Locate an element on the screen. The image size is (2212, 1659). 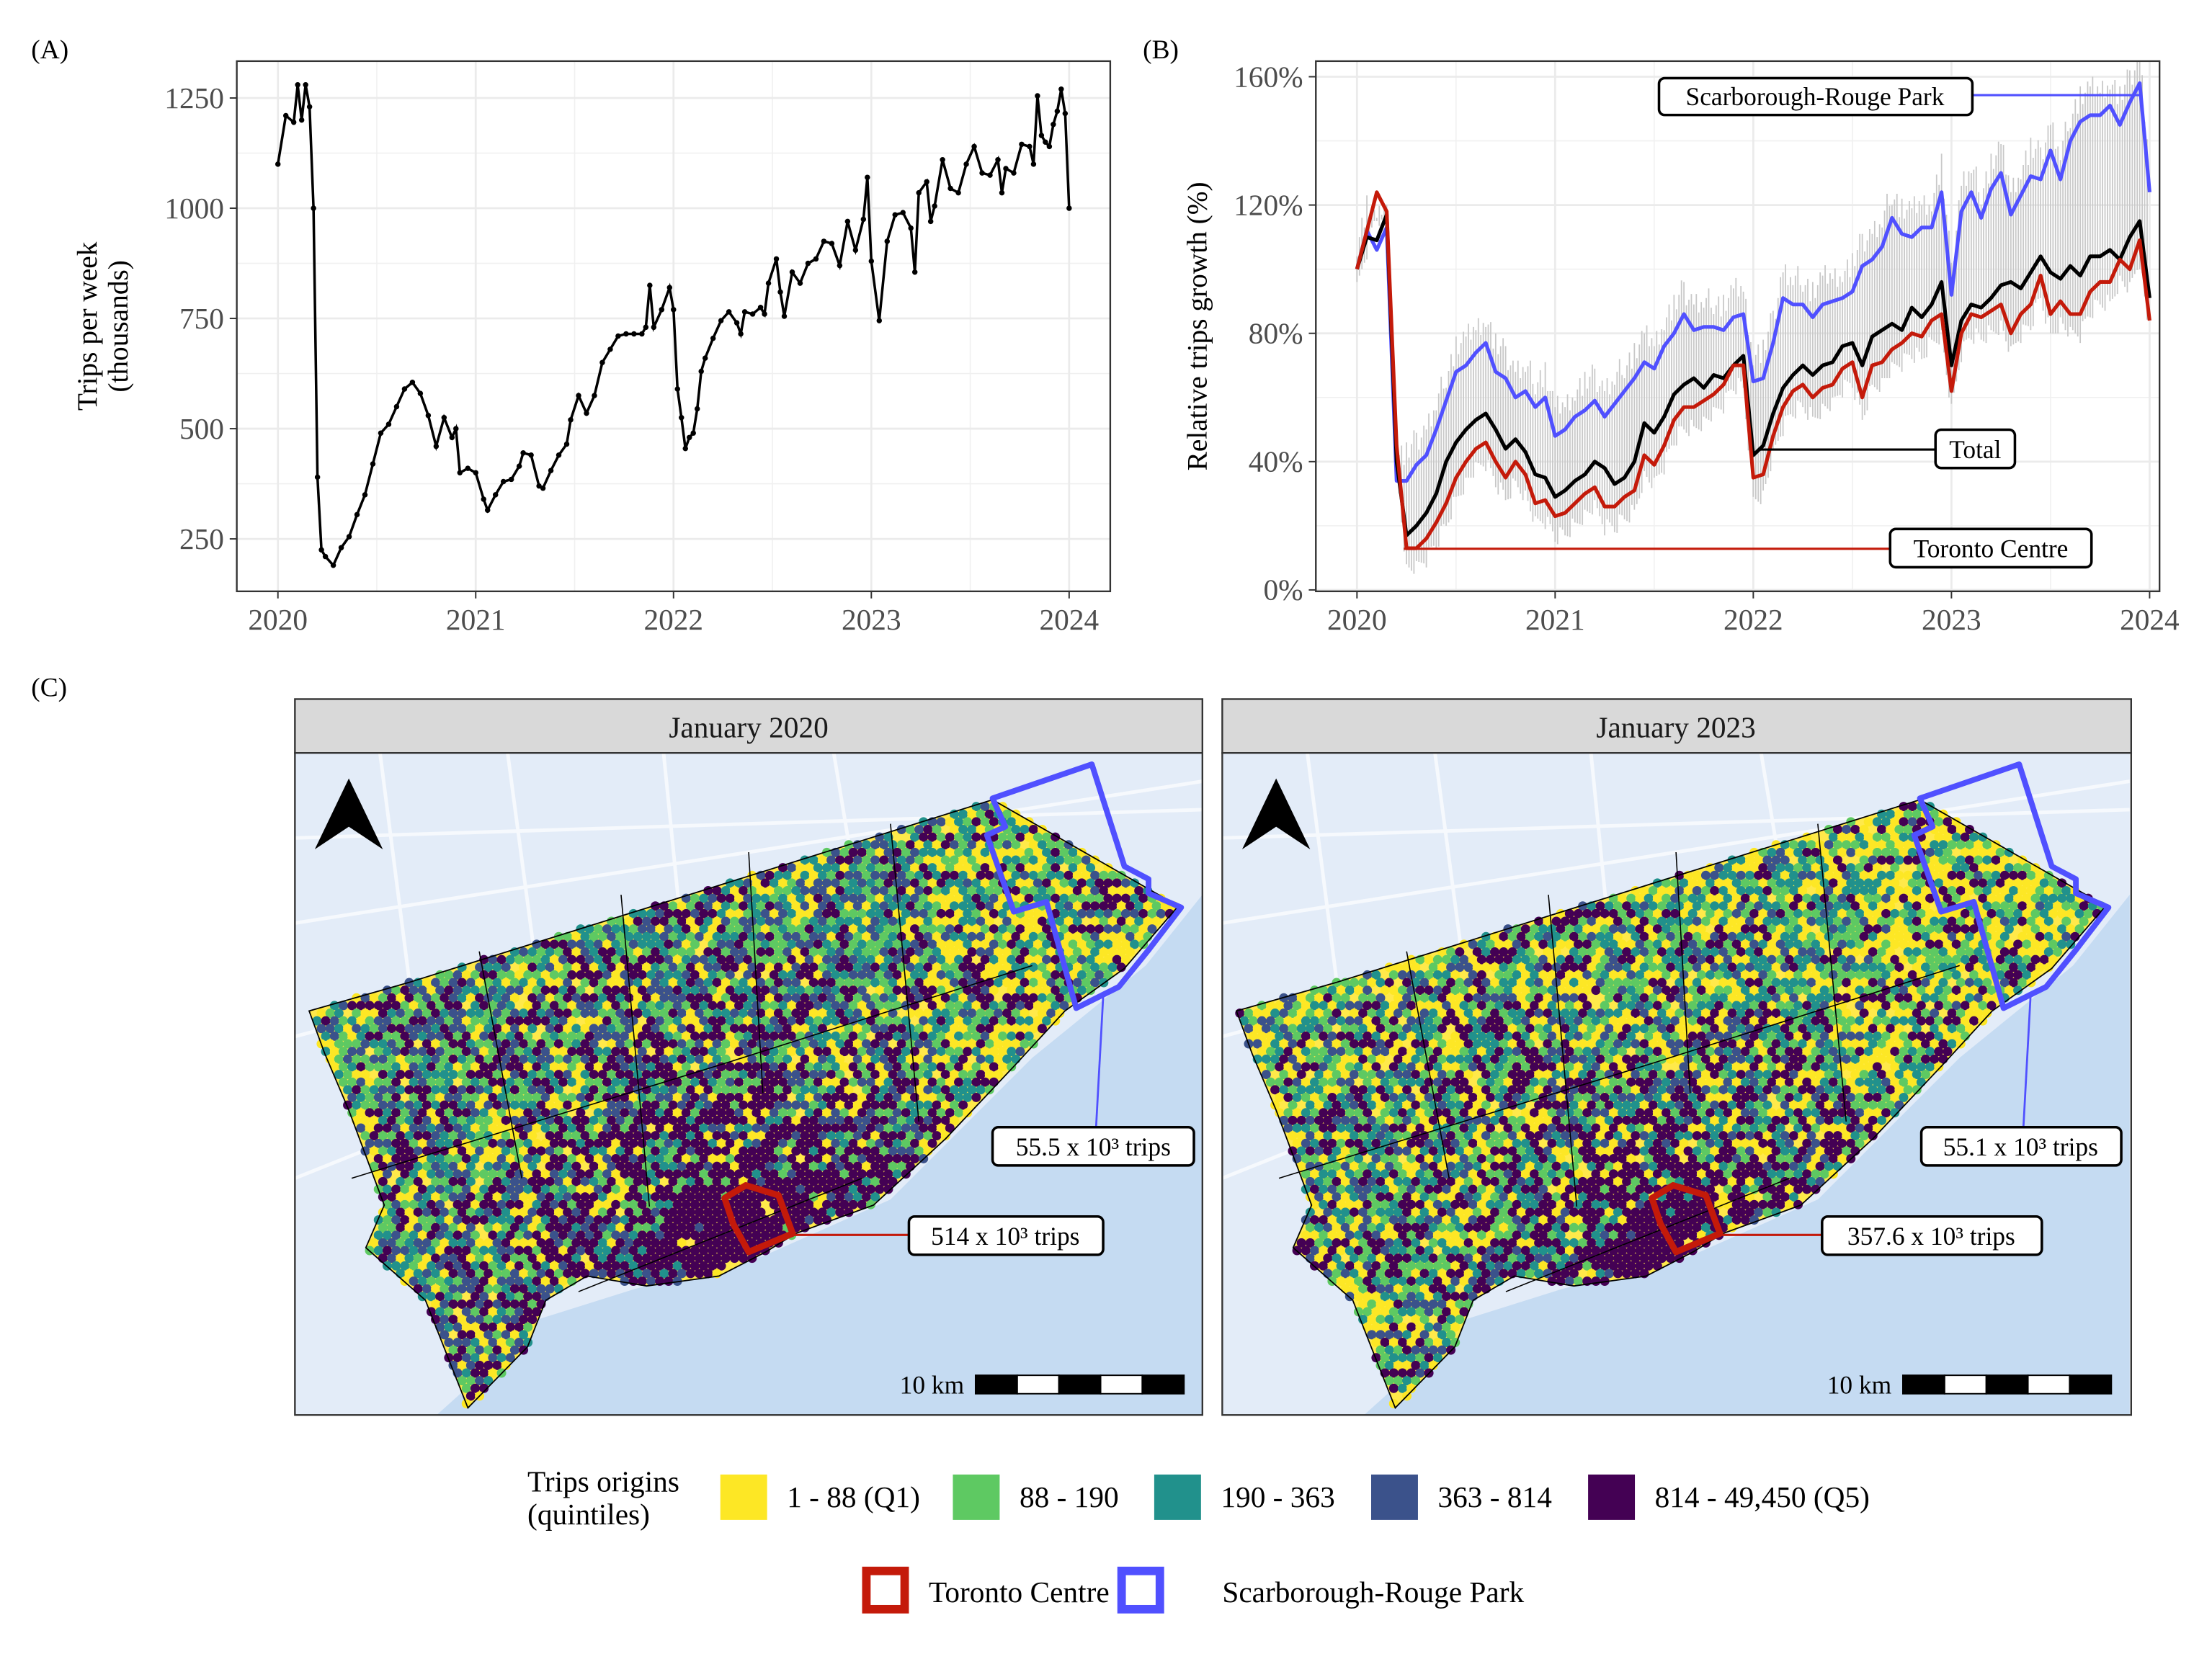
road is located at coordinates (1450, 859).